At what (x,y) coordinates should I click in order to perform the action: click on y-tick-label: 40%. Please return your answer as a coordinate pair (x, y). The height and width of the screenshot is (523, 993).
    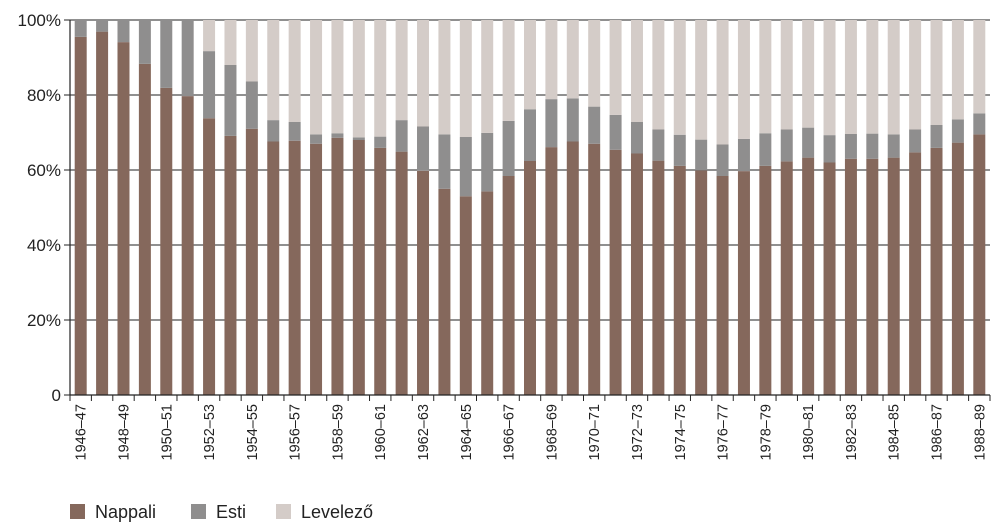
    Looking at the image, I should click on (44, 245).